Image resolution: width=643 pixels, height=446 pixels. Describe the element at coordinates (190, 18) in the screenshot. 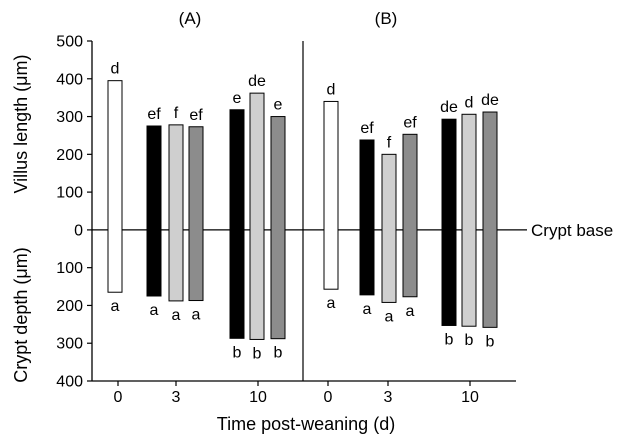

I see `panel-label-a: (A)` at that location.